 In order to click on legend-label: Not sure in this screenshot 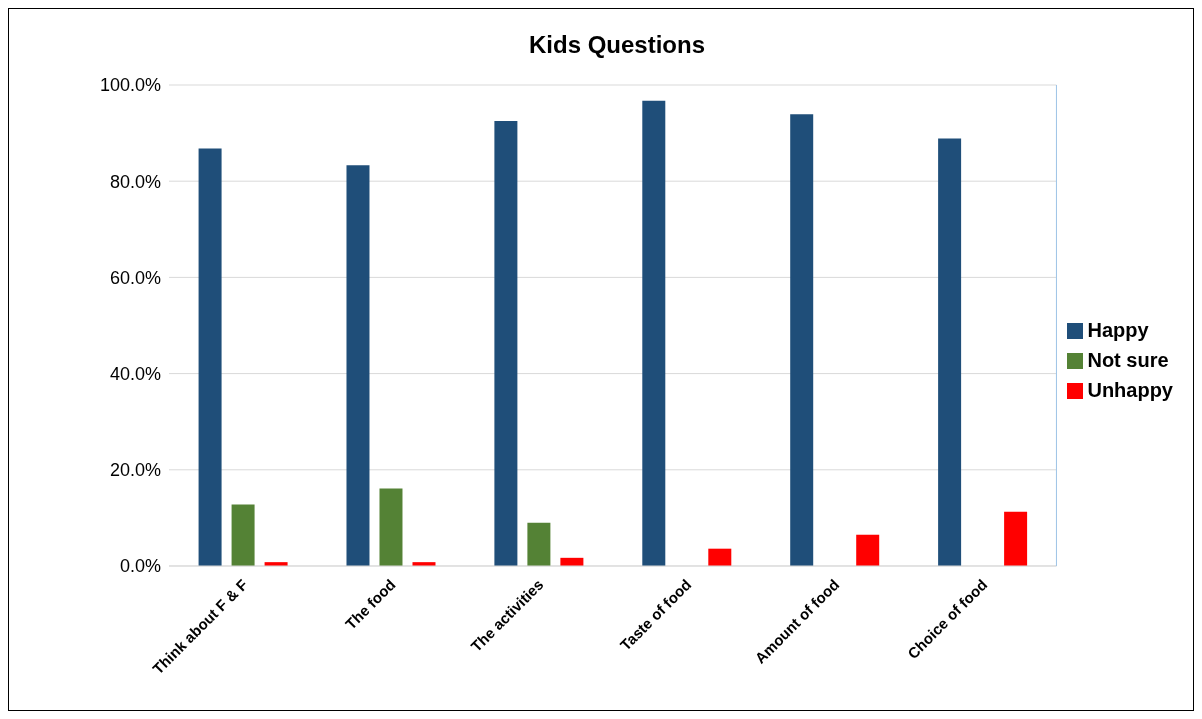, I will do `click(1128, 359)`.